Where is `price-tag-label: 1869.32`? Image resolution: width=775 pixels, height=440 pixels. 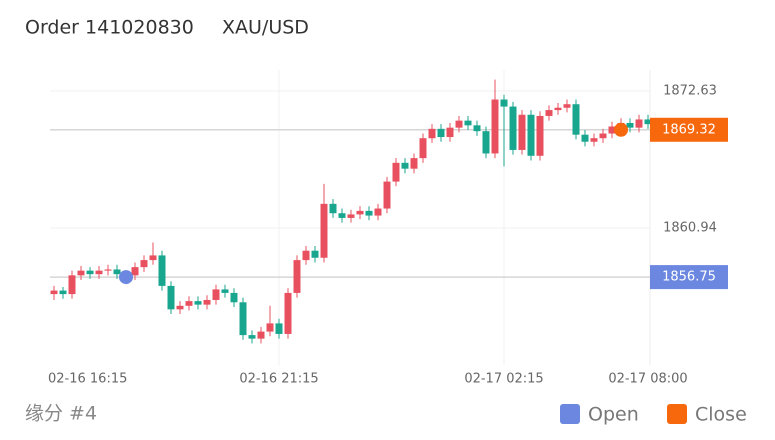 price-tag-label: 1869.32 is located at coordinates (689, 129).